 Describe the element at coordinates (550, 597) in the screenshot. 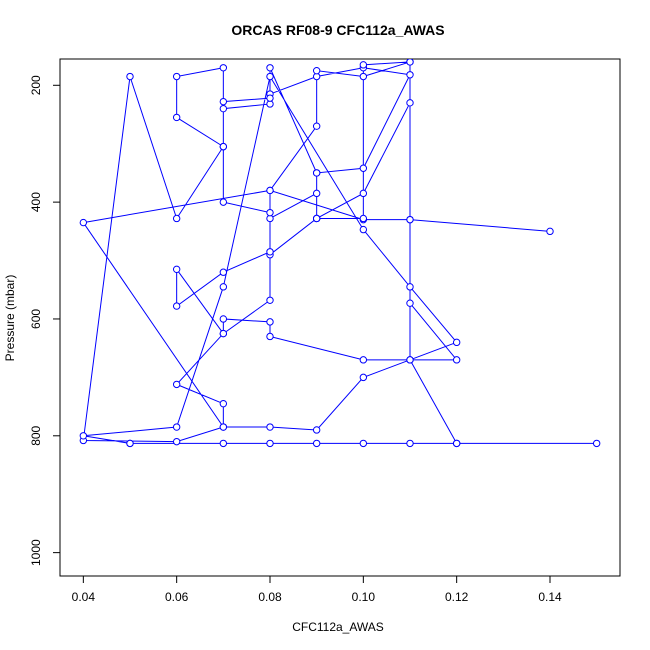

I see `x-tick-label: 0.14` at that location.